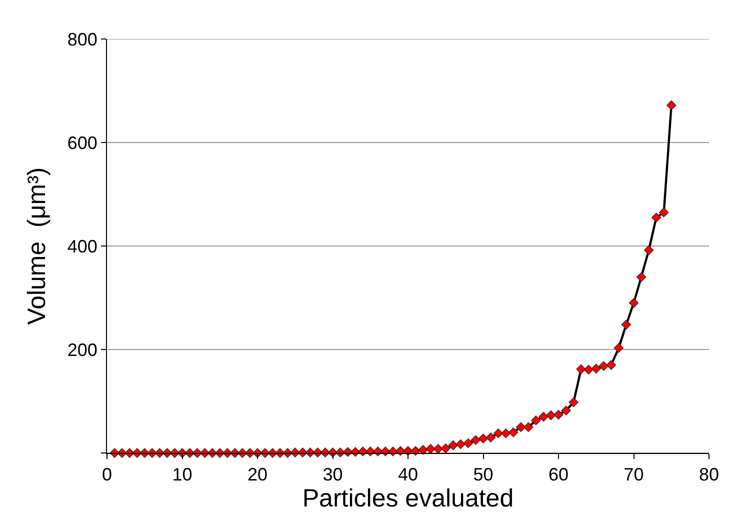 This screenshot has width=738, height=517. Describe the element at coordinates (82, 142) in the screenshot. I see `y-tick-label: 600` at that location.